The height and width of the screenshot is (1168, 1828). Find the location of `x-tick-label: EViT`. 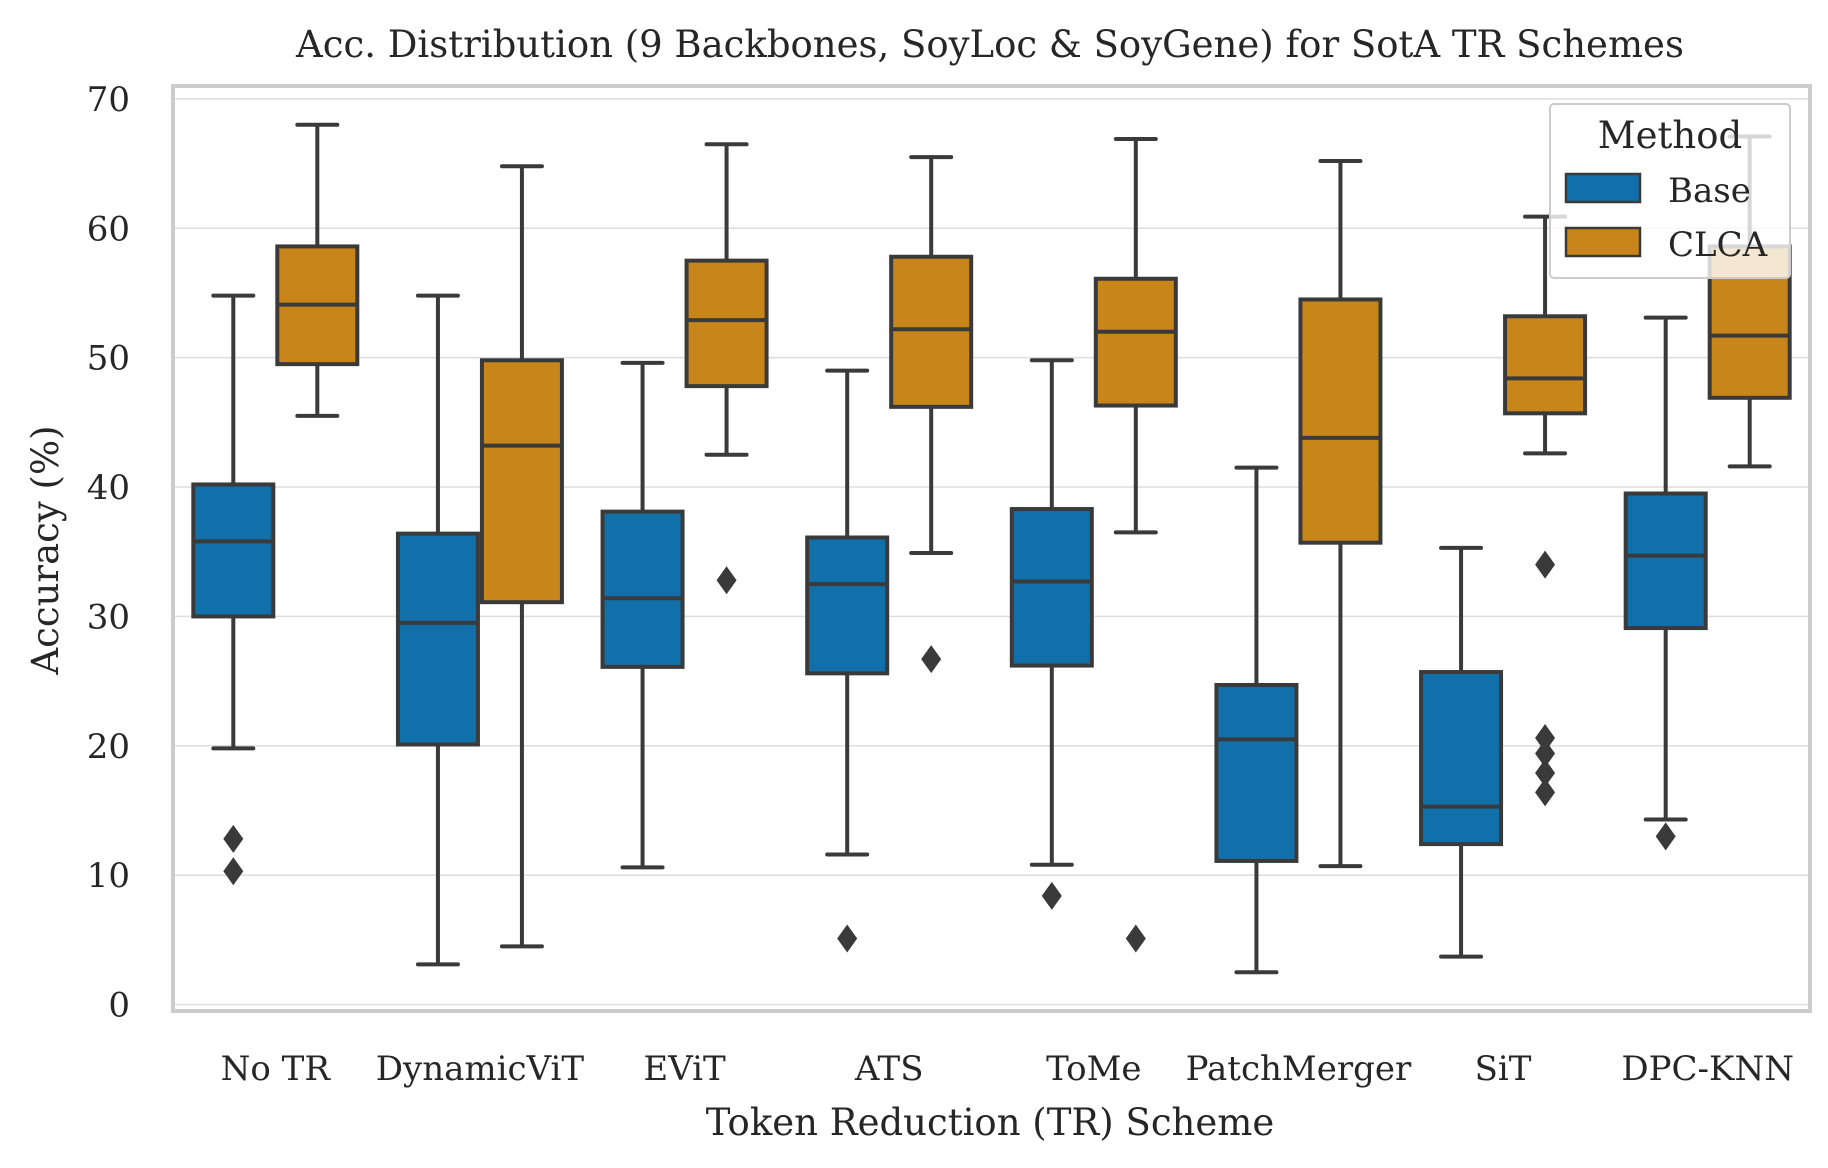

x-tick-label: EViT is located at coordinates (684, 1069).